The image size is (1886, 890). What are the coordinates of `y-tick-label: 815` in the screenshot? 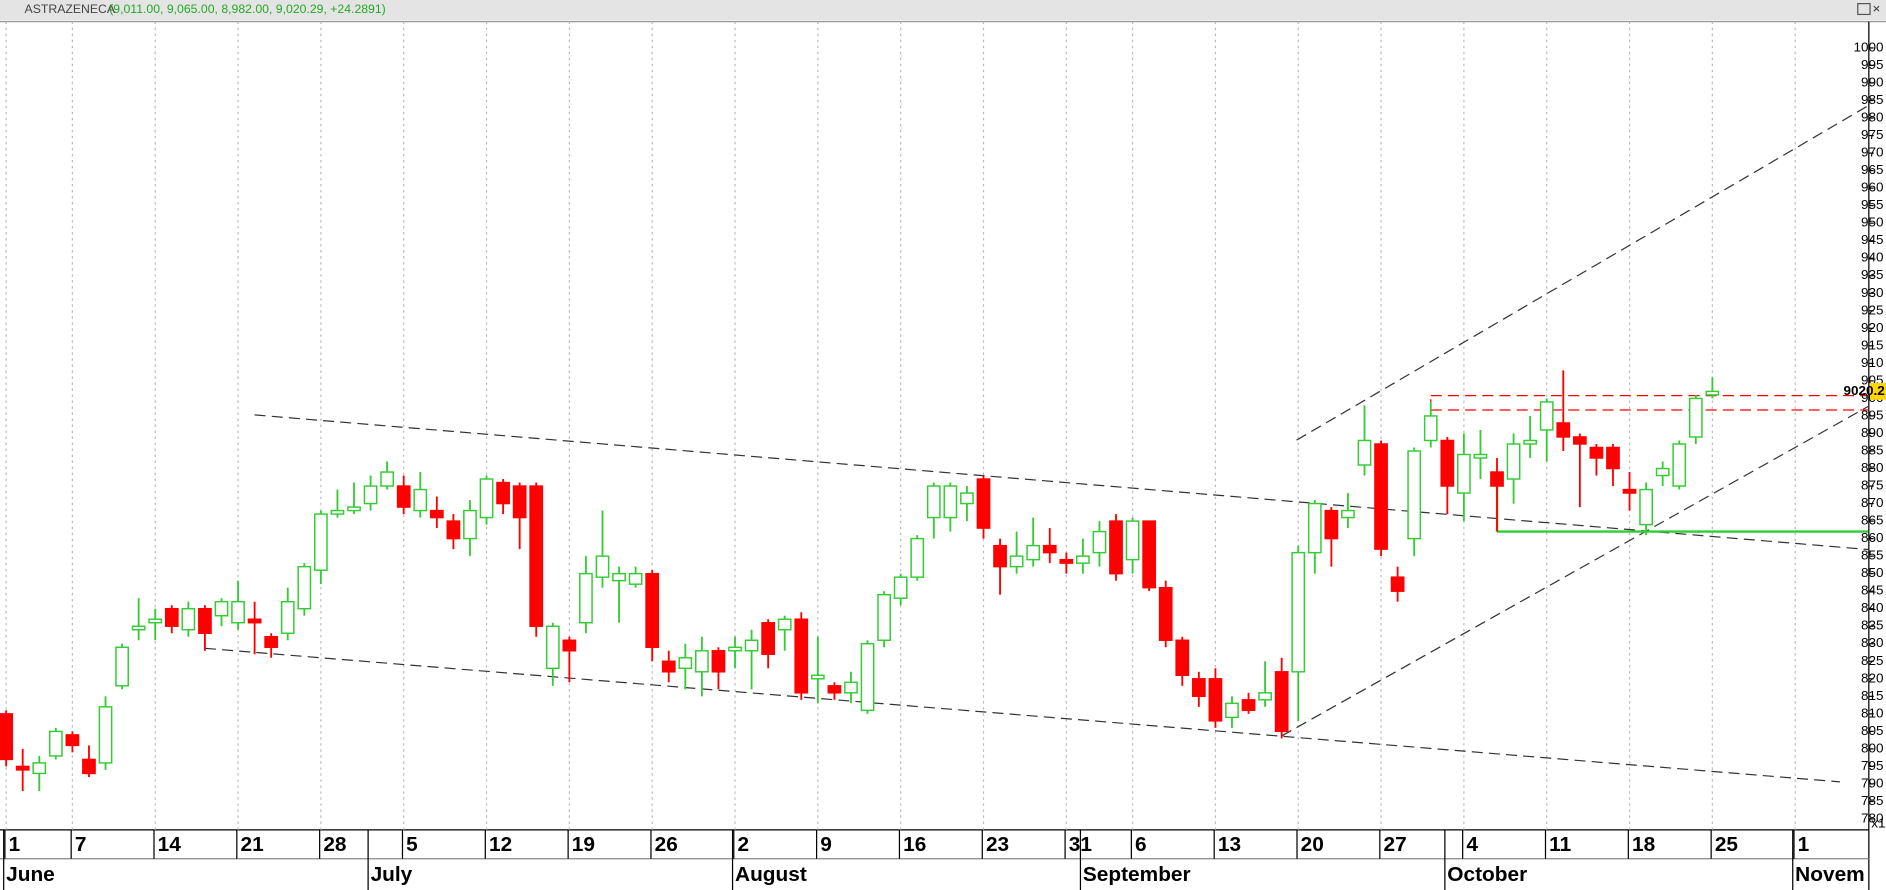 It's located at (1872, 695).